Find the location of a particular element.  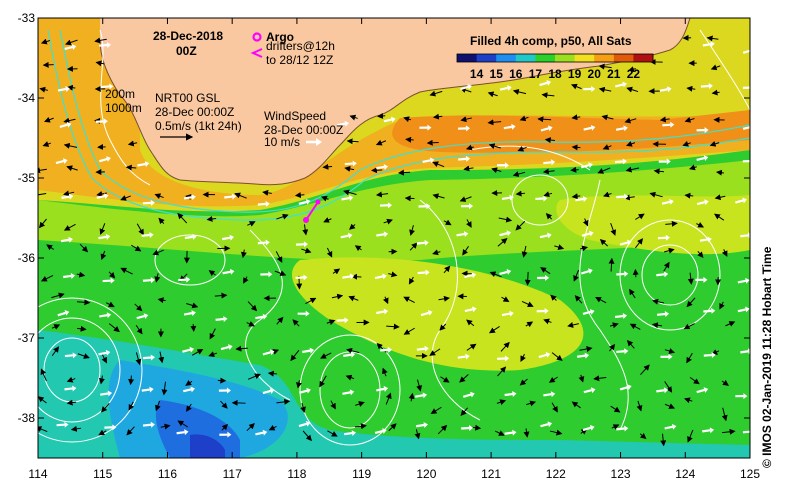

colorbar-tick-label: 18 is located at coordinates (555, 74).